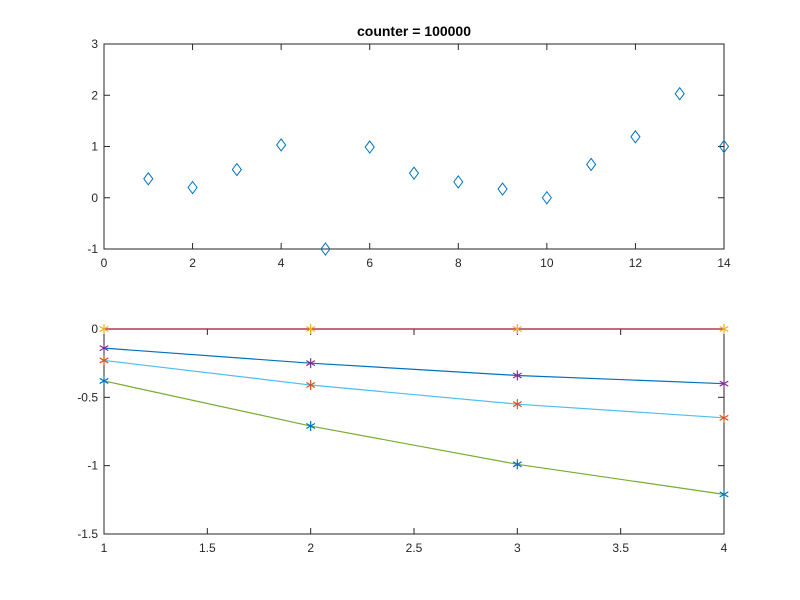  What do you see at coordinates (94, 44) in the screenshot?
I see `y-tick-label: 3` at bounding box center [94, 44].